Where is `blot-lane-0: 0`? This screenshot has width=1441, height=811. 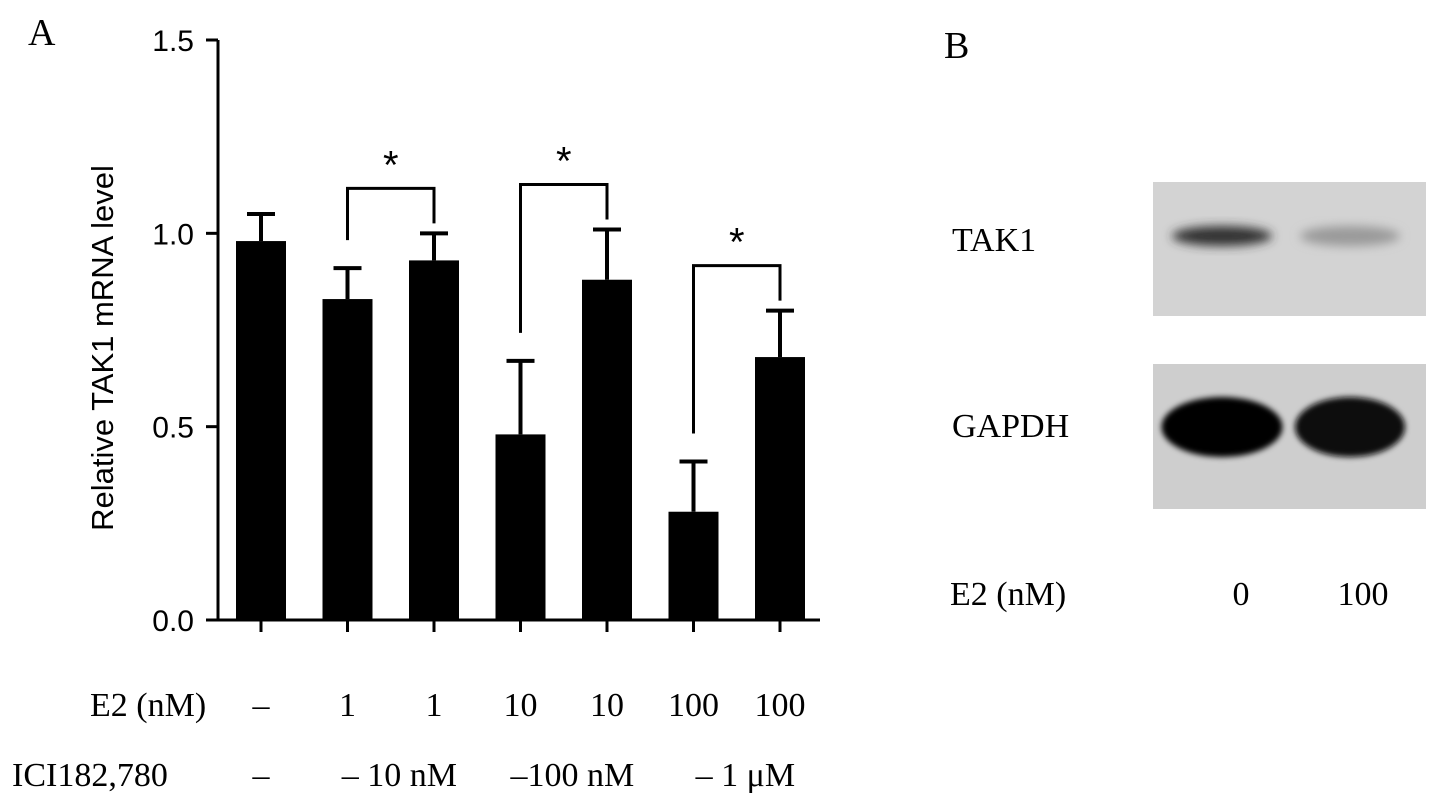
blot-lane-0: 0 is located at coordinates (1241, 594).